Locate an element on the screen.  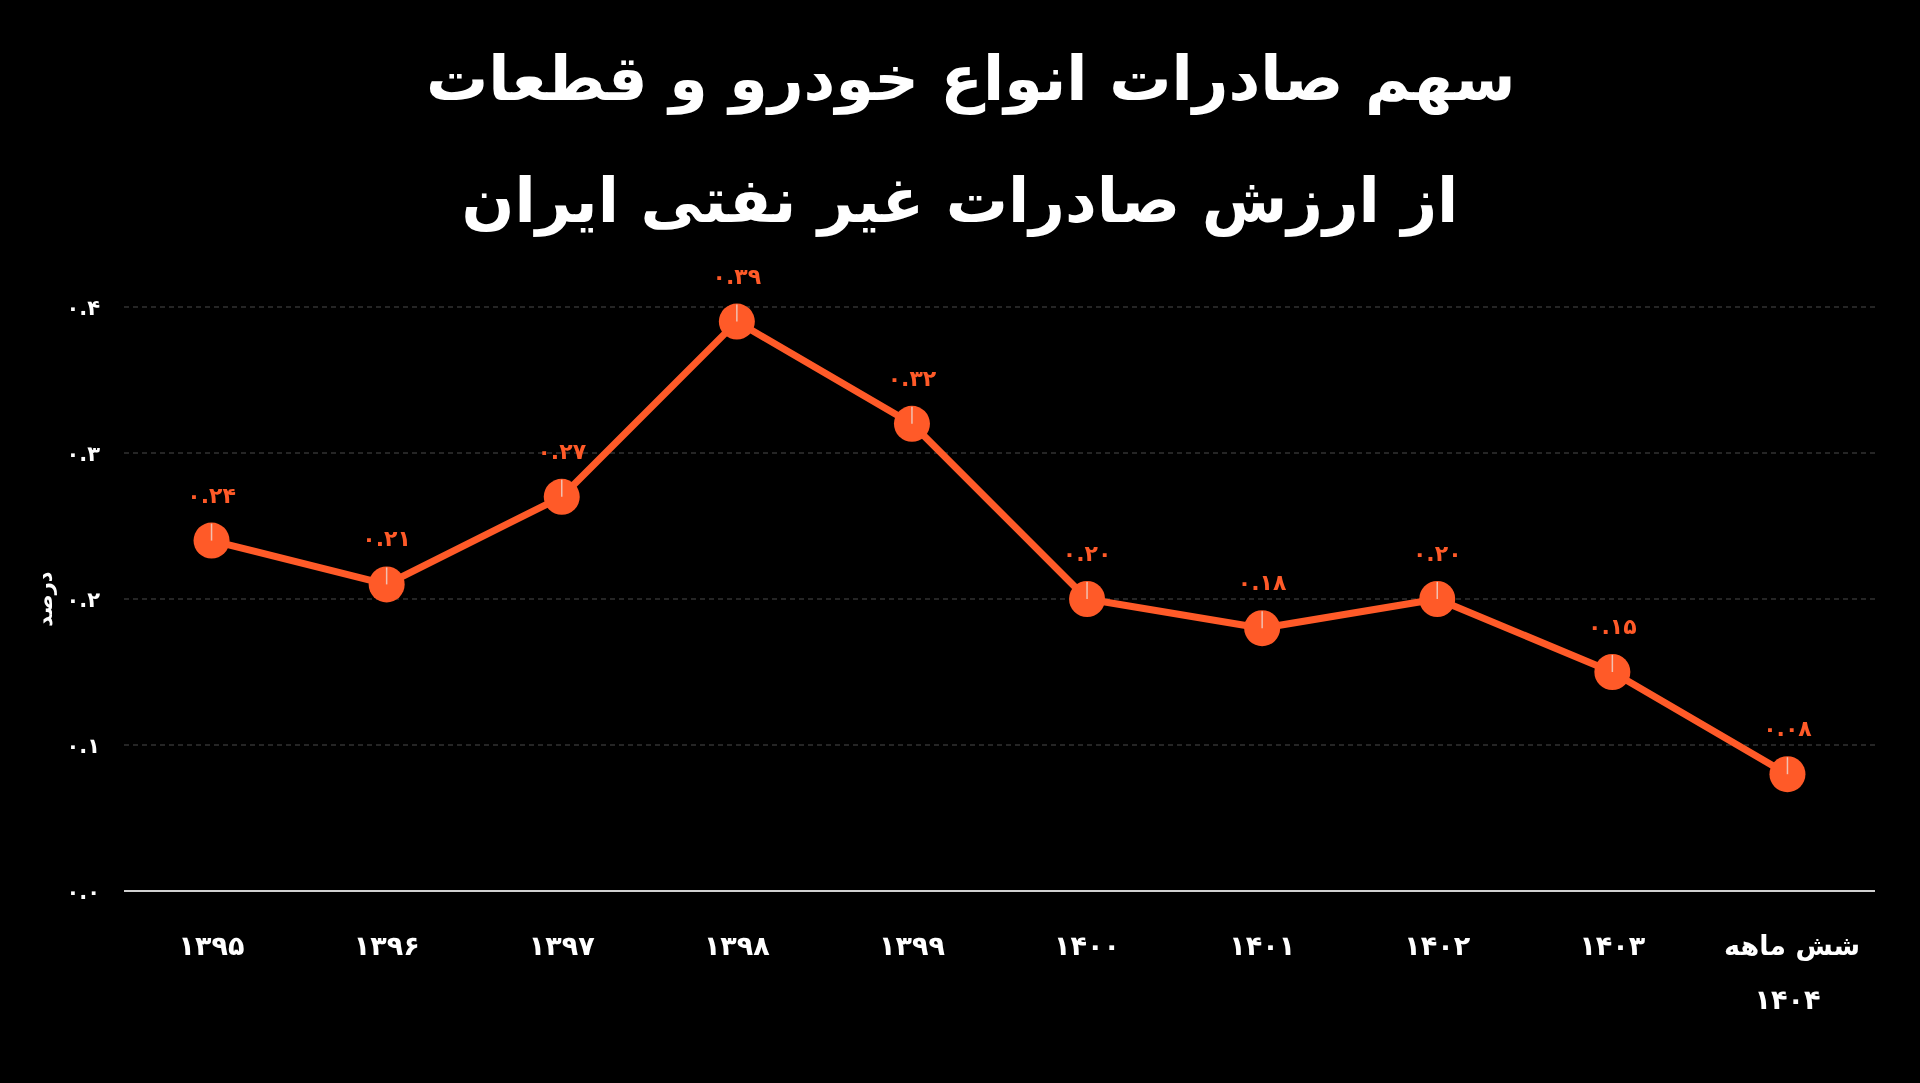
data-label: ۰.۱۵ is located at coordinates (1612, 626).